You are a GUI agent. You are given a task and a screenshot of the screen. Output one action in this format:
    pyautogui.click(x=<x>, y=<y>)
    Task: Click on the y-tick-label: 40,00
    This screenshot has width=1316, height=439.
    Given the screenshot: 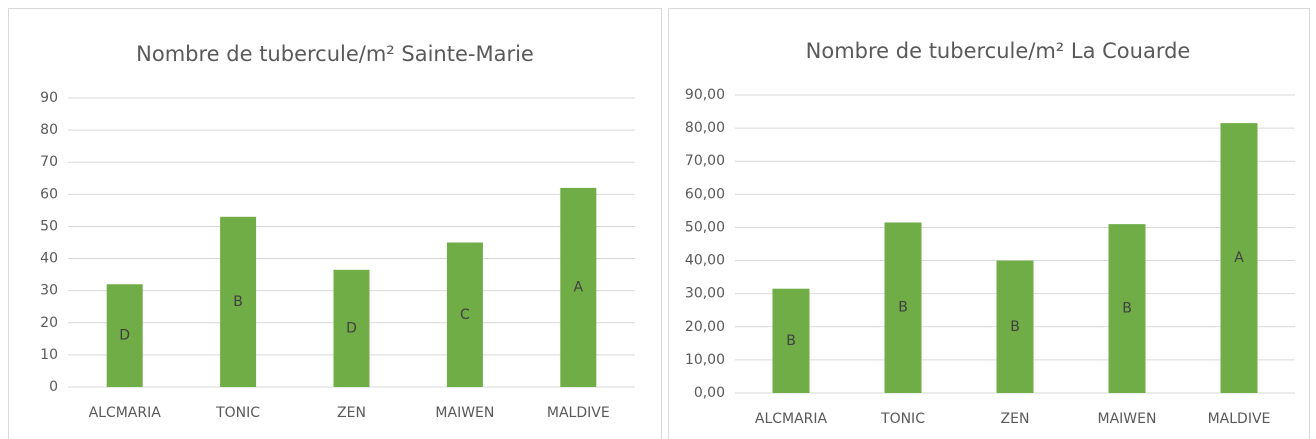 What is the action you would take?
    pyautogui.click(x=705, y=261)
    